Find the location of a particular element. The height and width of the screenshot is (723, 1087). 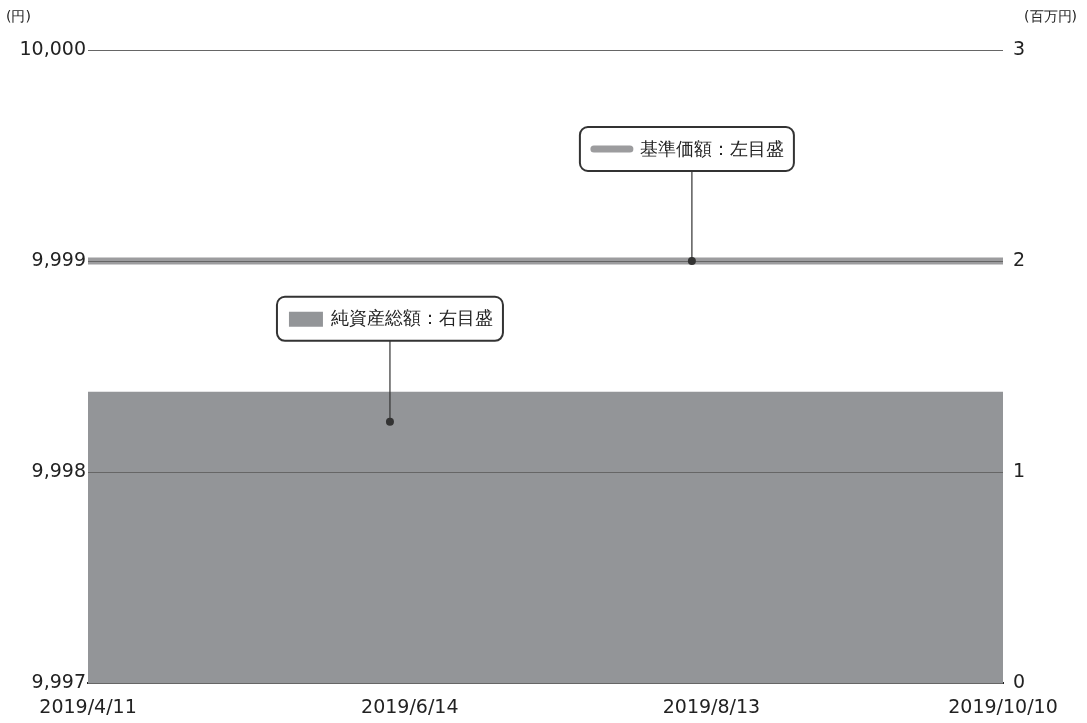

y2-tick-label: 3 is located at coordinates (1019, 47).